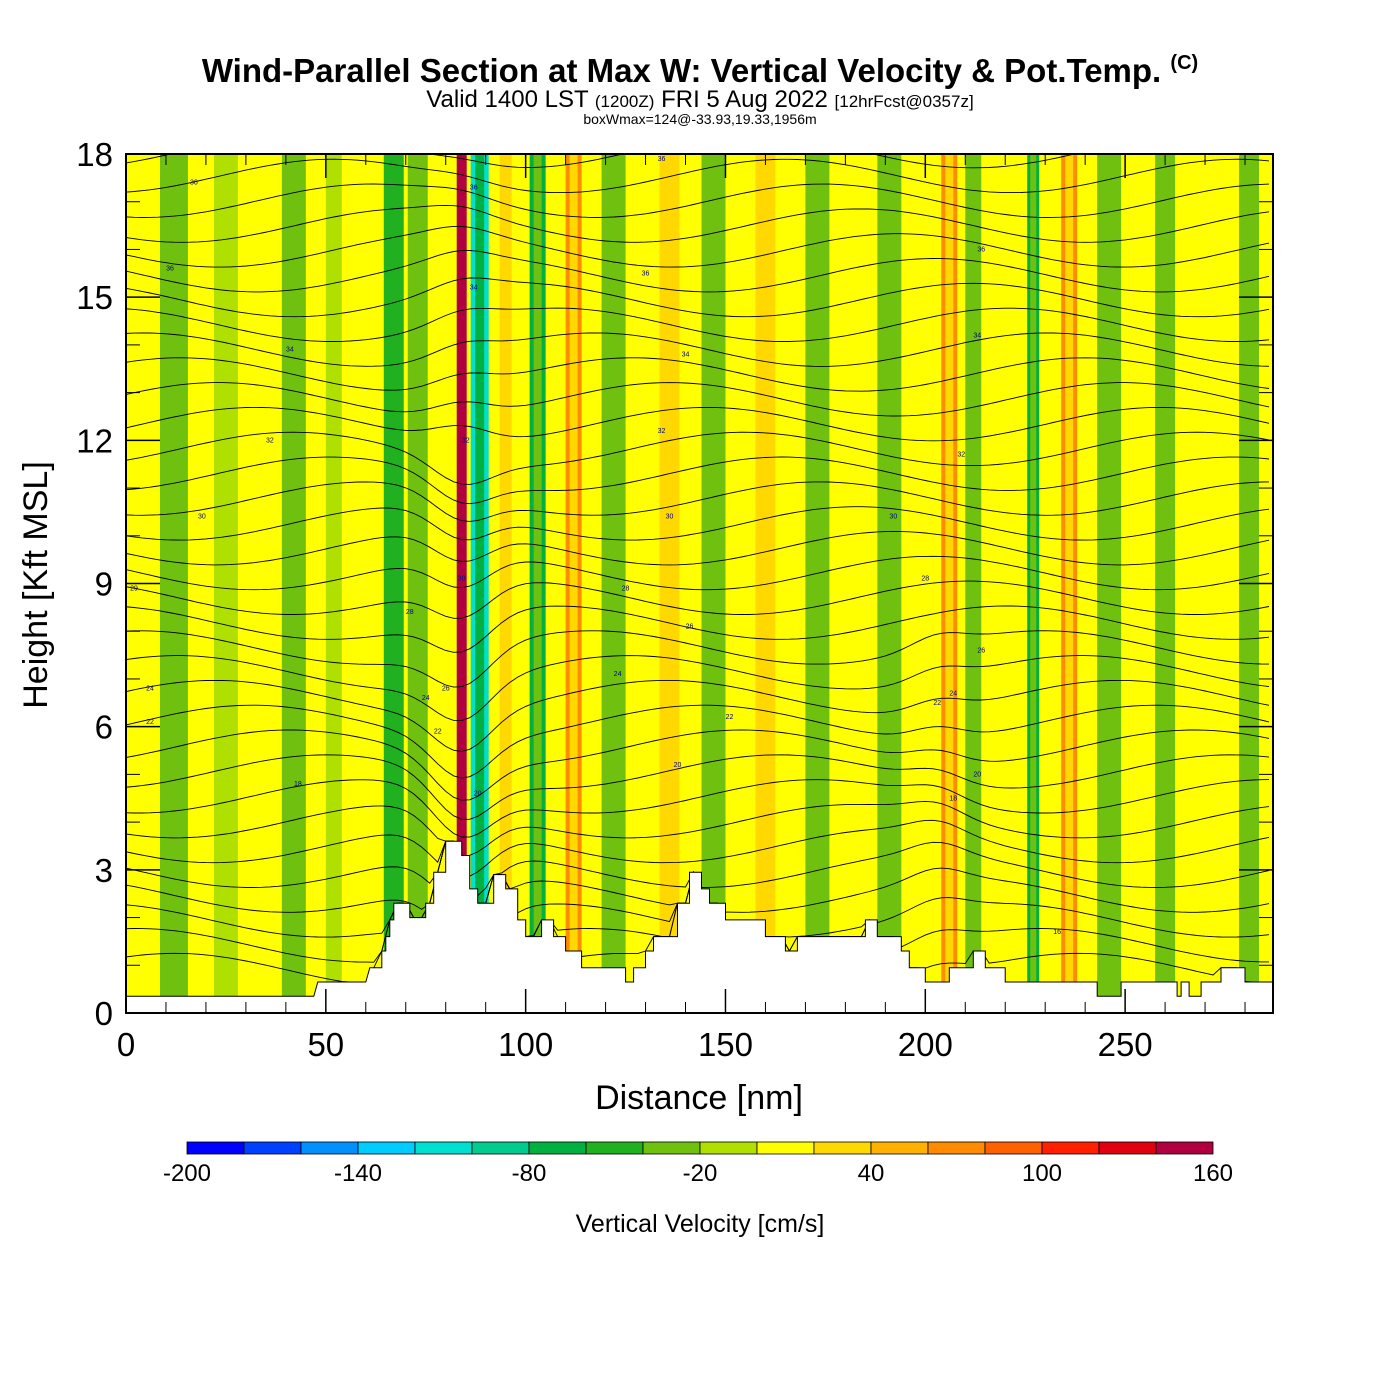 The width and height of the screenshot is (1400, 1400). I want to click on y-tick-label: 3, so click(104, 870).